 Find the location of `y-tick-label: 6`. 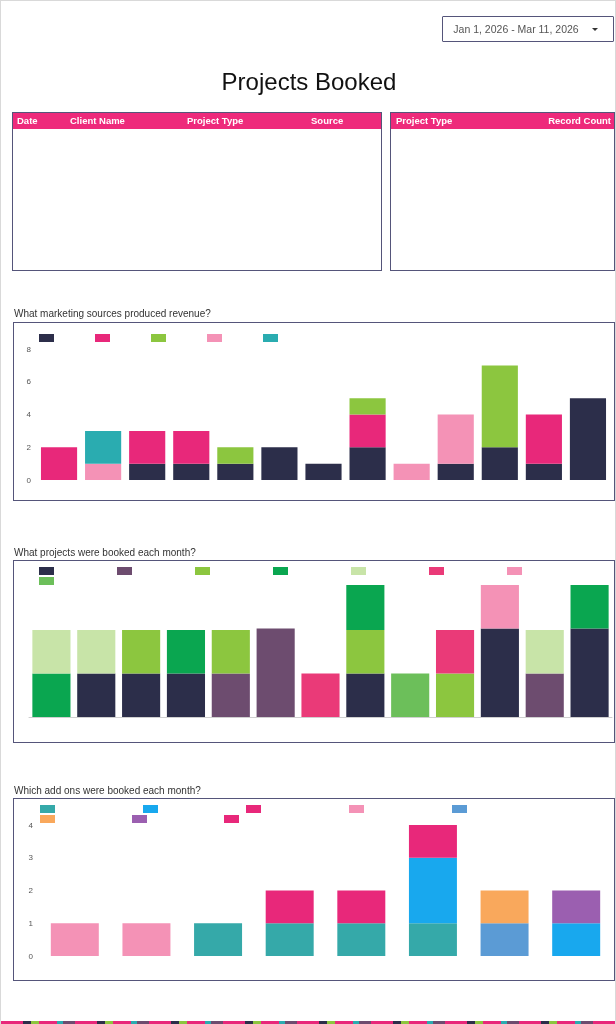

y-tick-label: 6 is located at coordinates (29, 382).